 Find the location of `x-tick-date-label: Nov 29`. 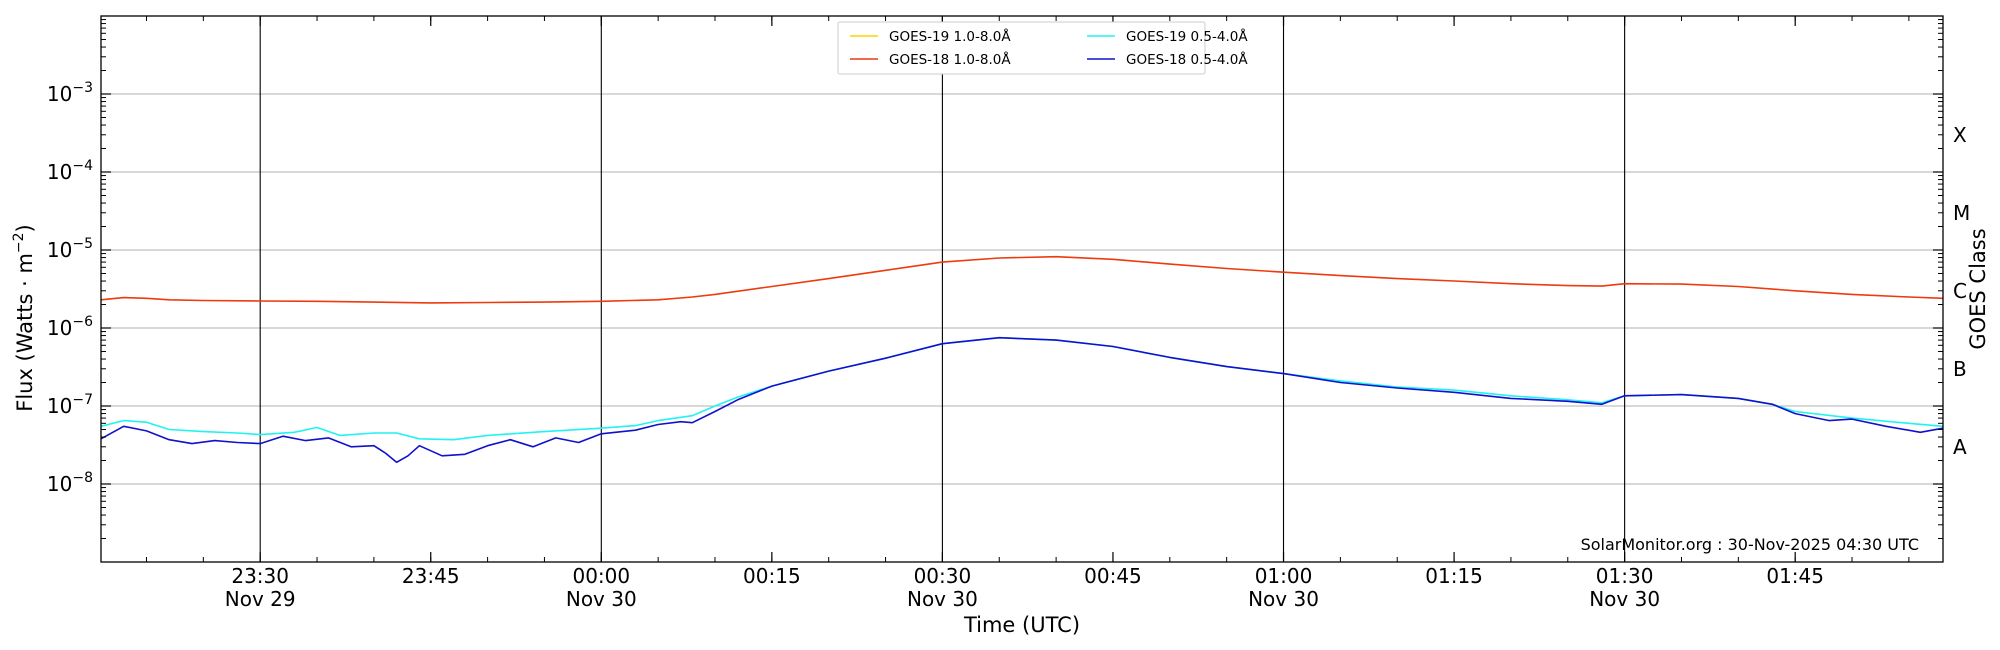

x-tick-date-label: Nov 29 is located at coordinates (260, 599).